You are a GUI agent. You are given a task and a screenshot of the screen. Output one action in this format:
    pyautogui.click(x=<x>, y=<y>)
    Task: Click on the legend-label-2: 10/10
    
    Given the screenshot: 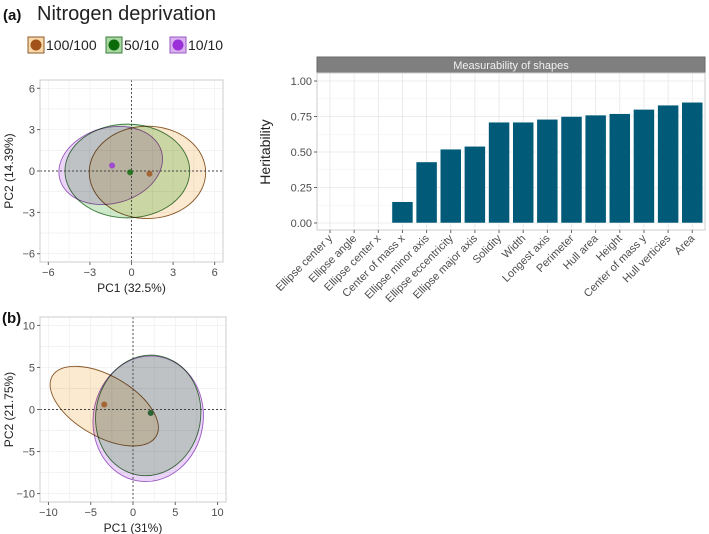 What is the action you would take?
    pyautogui.click(x=205, y=45)
    